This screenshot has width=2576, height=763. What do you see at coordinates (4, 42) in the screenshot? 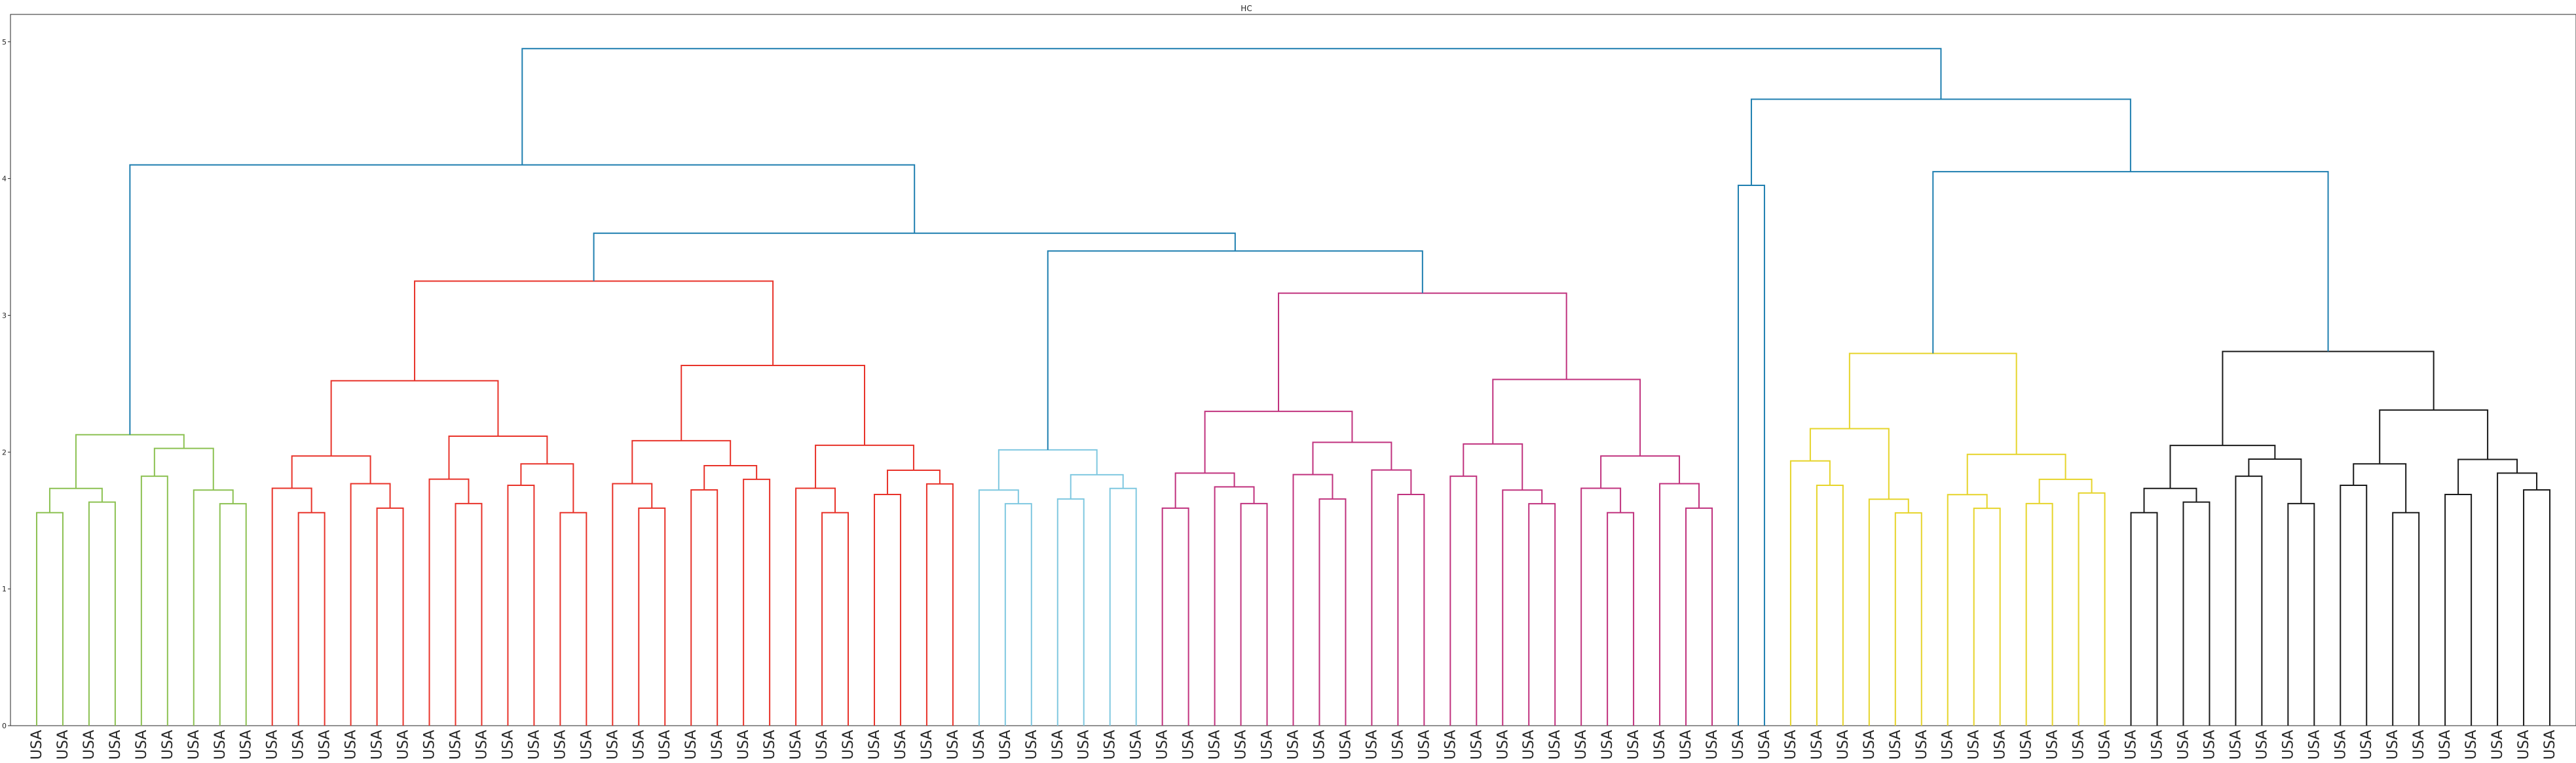
I see `y-tick-label-5: 5` at bounding box center [4, 42].